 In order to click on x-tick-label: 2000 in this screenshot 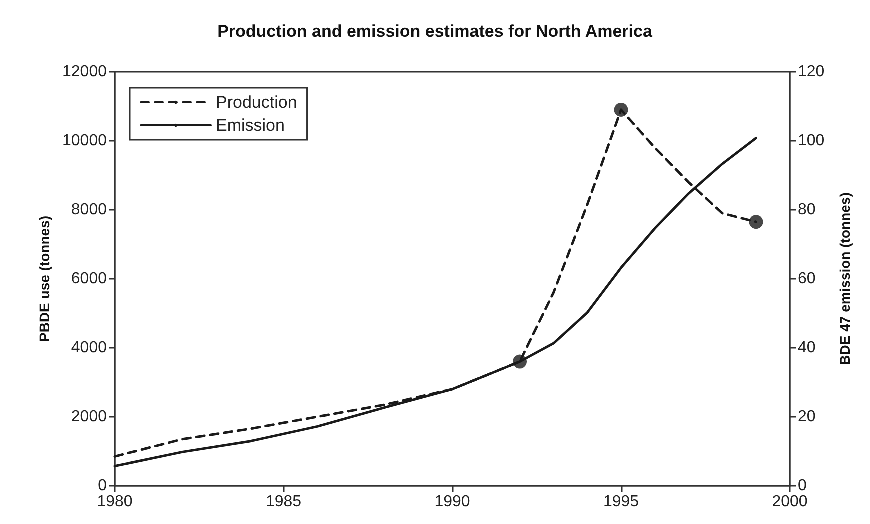, I will do `click(790, 502)`.